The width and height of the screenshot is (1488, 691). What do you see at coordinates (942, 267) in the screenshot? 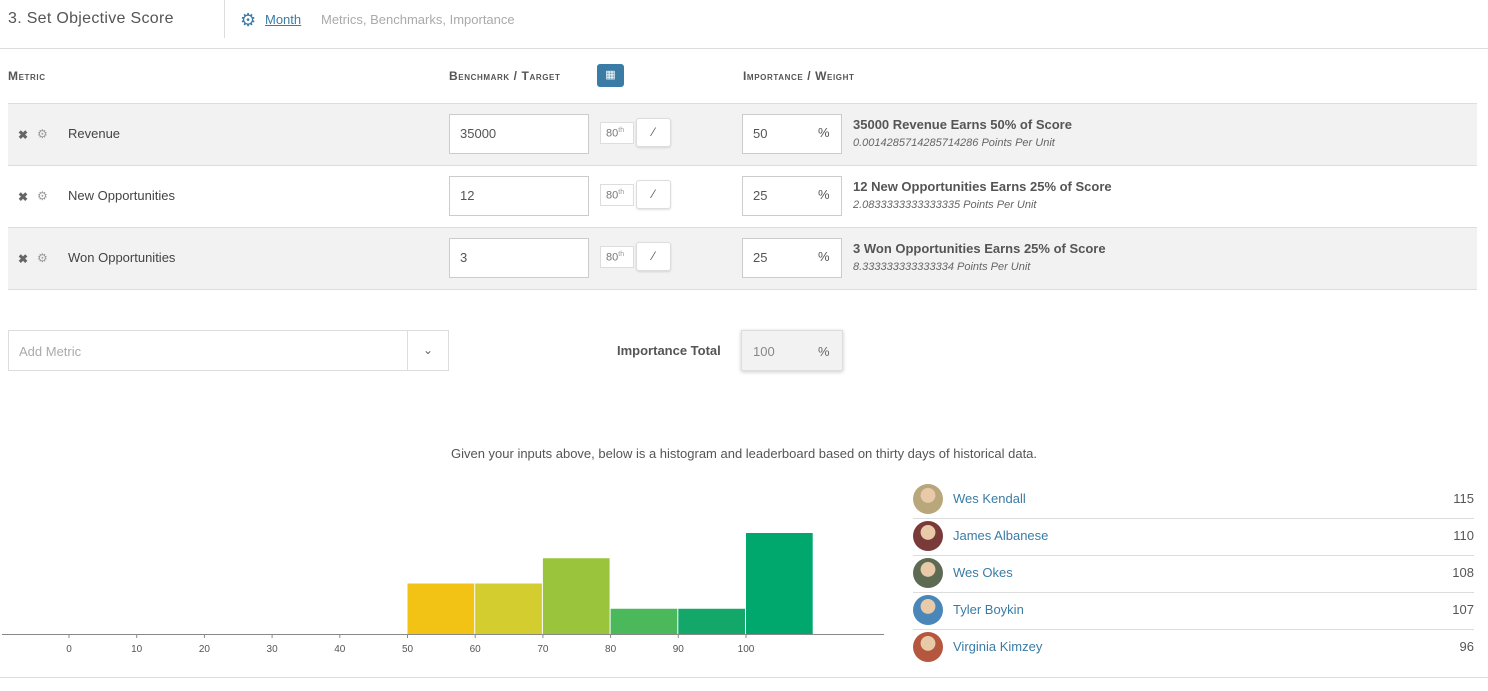
I see `points-per-unit: 8.333333333333334 Points Per Unit` at bounding box center [942, 267].